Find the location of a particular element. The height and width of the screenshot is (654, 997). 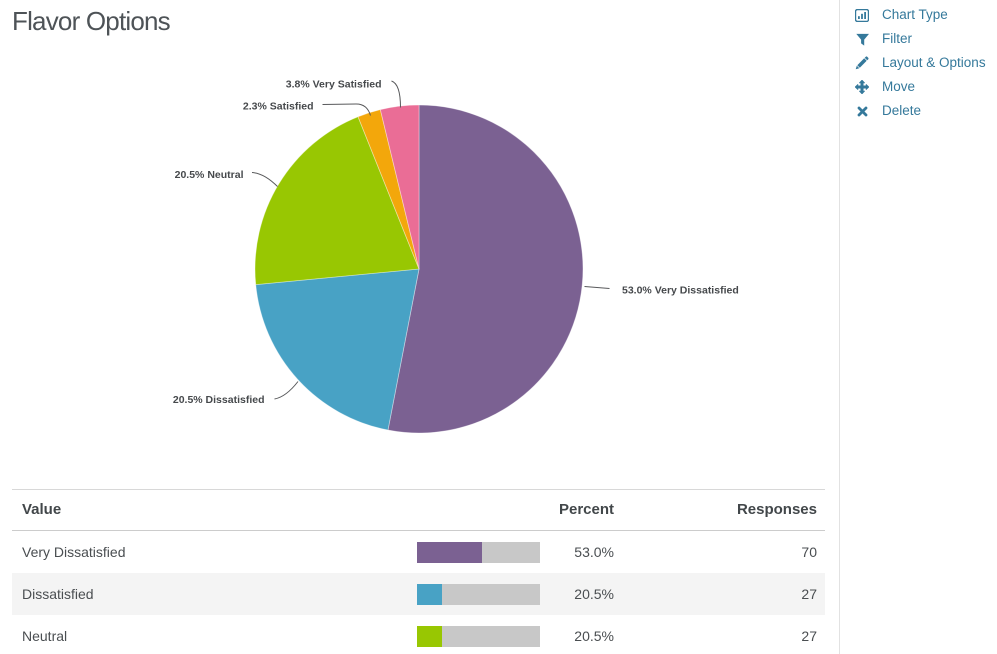

pencil-icon is located at coordinates (862, 63).